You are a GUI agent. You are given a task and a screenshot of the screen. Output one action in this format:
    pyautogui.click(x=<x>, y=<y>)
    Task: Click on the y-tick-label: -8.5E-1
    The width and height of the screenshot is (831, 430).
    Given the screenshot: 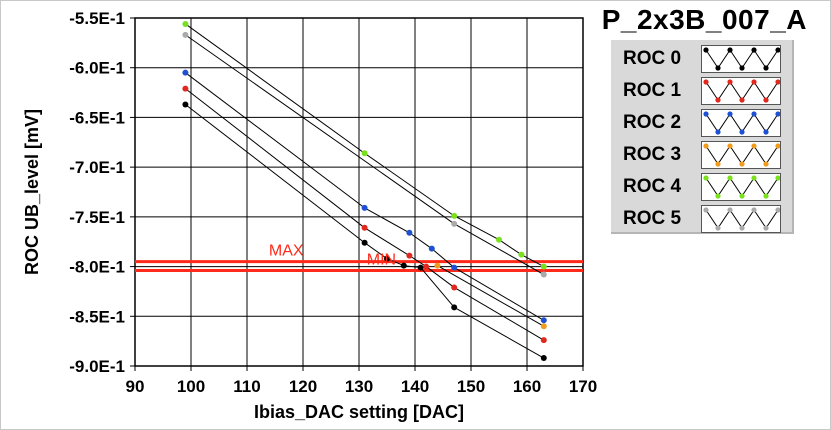 What is the action you would take?
    pyautogui.click(x=97, y=316)
    